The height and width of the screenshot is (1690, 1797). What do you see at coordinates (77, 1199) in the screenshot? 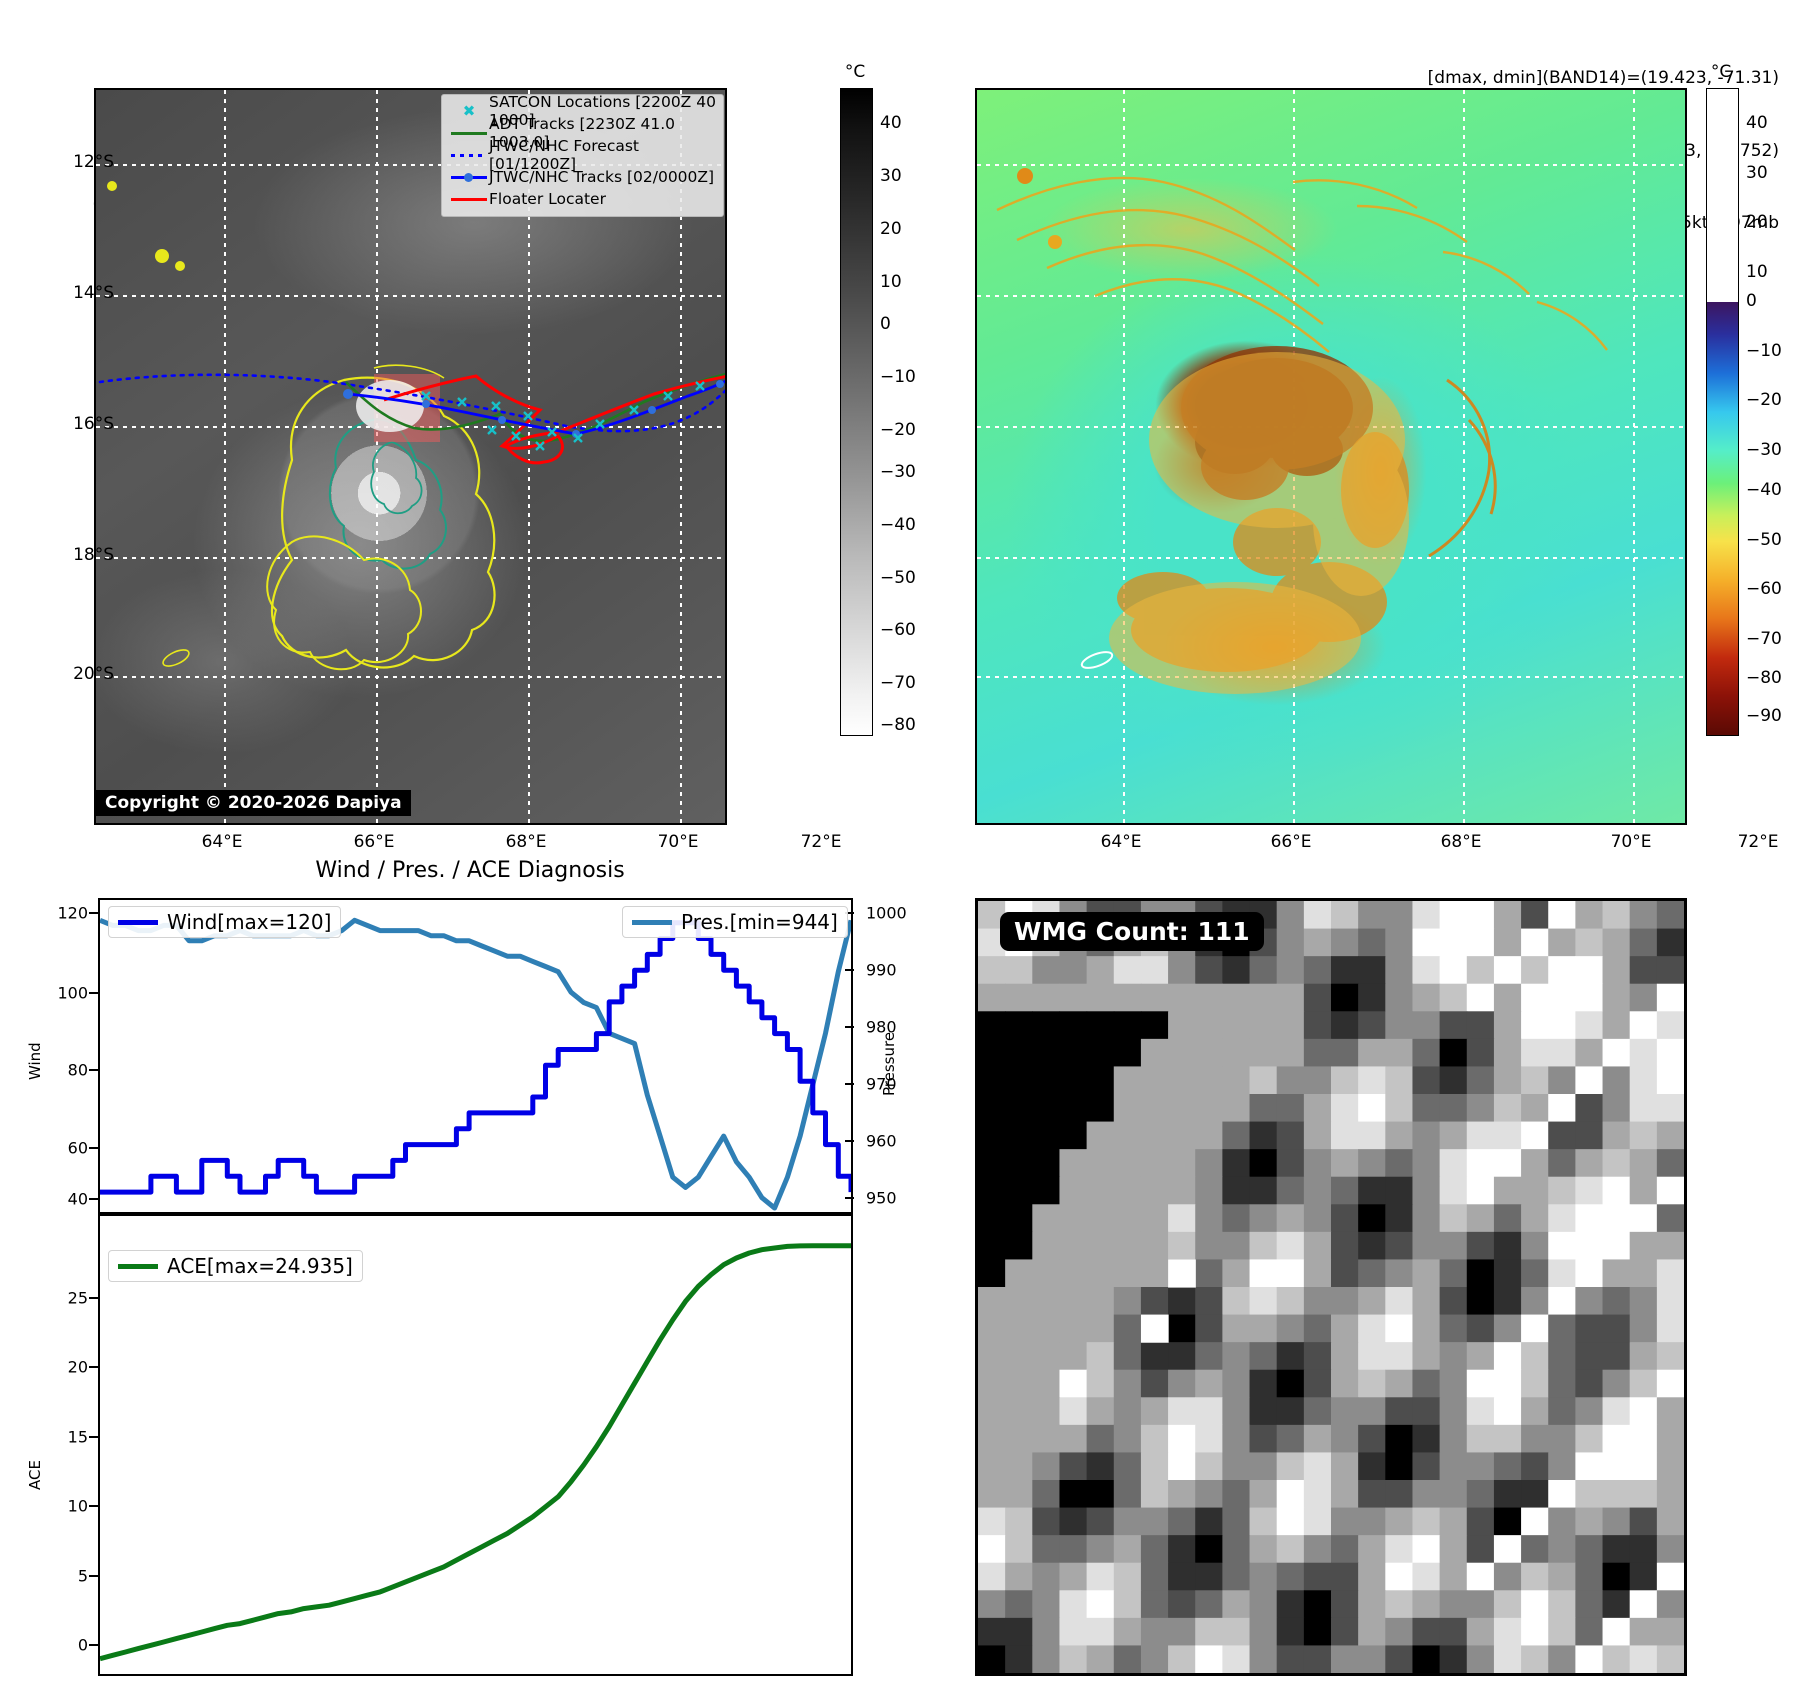
I see `wind-ytick: 40` at bounding box center [77, 1199].